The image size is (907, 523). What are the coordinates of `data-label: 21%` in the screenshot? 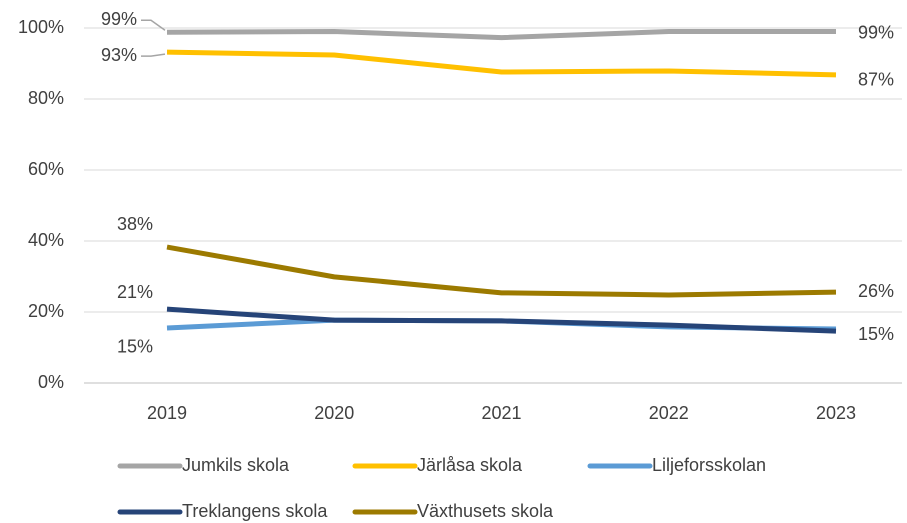 It's located at (135, 292).